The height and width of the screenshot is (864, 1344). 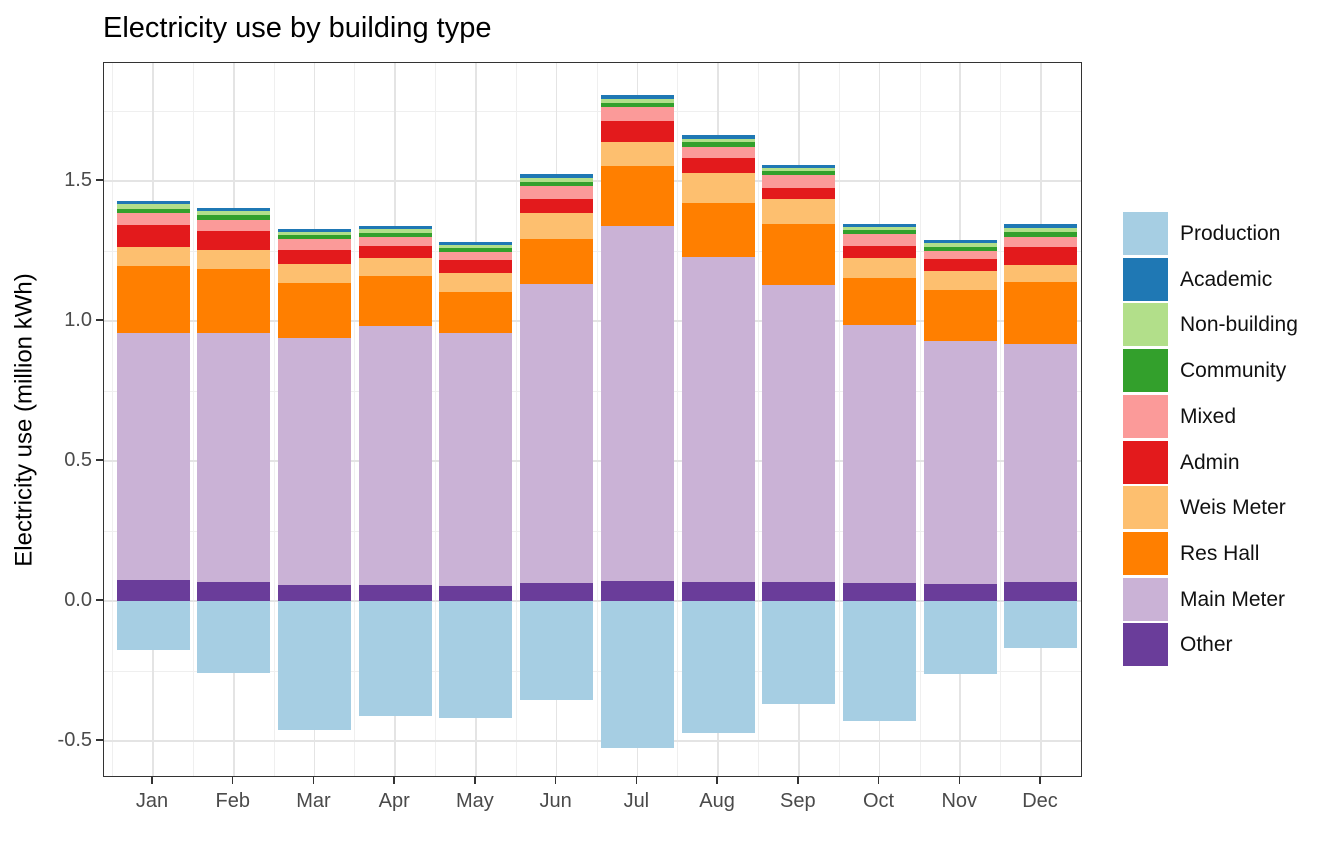 I want to click on y-tick-mark, so click(x=99, y=460).